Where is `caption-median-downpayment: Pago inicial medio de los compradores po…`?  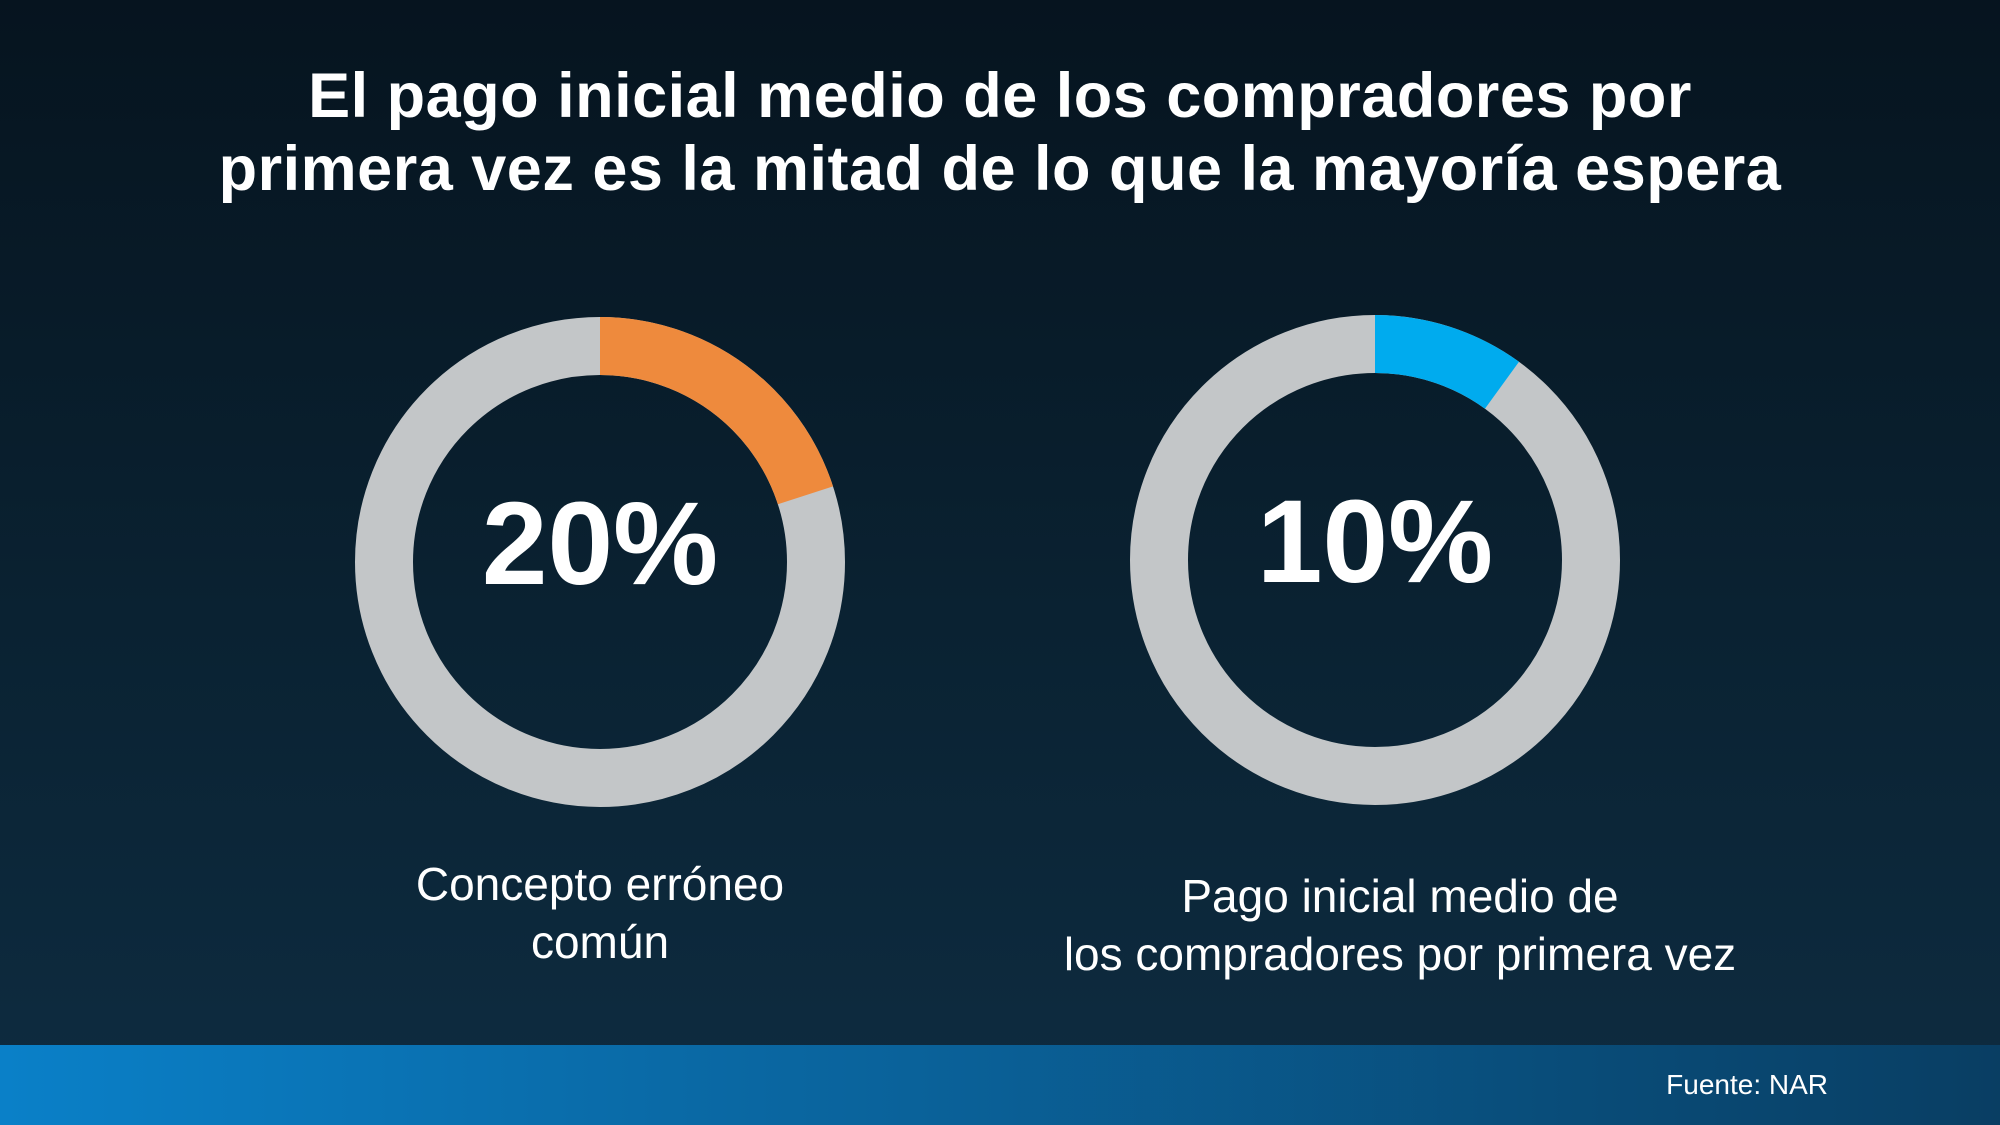
caption-median-downpayment: Pago inicial medio de los compradores po… is located at coordinates (1400, 926).